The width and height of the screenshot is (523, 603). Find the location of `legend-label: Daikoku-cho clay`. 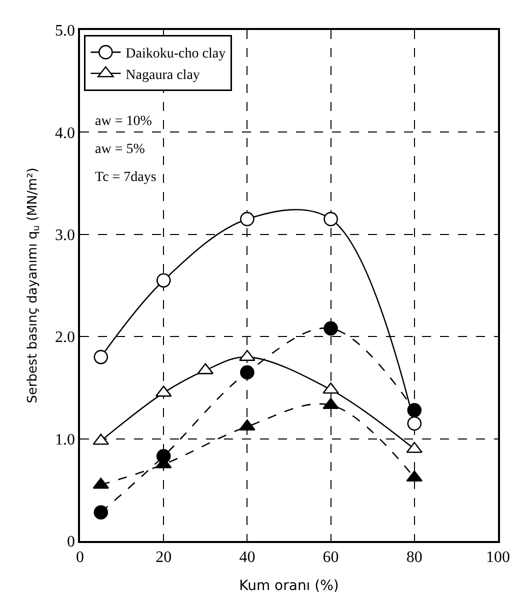

legend-label: Daikoku-cho clay is located at coordinates (176, 54).